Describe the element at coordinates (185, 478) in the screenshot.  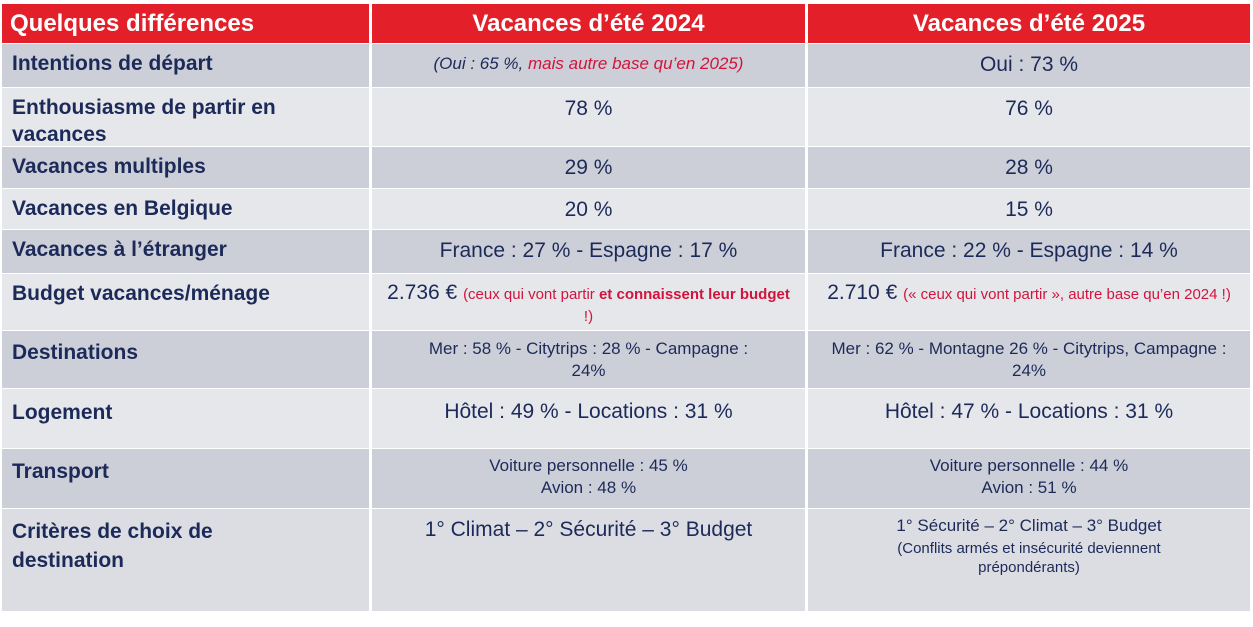
I see `row-label-transport: Transport` at that location.